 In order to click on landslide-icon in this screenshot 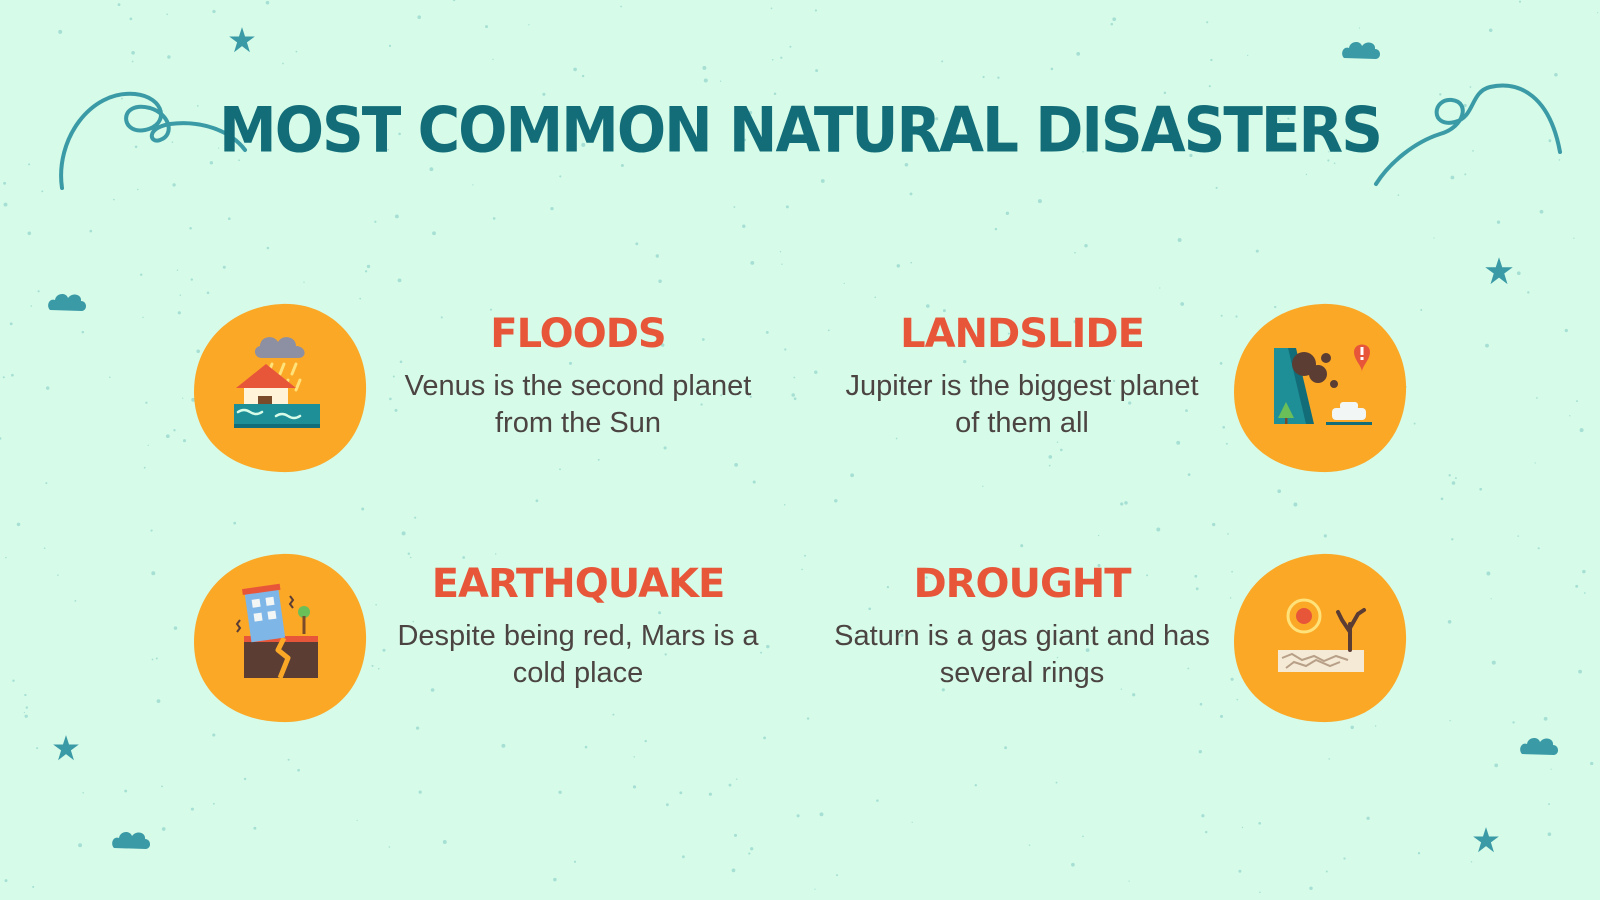, I will do `click(1320, 388)`.